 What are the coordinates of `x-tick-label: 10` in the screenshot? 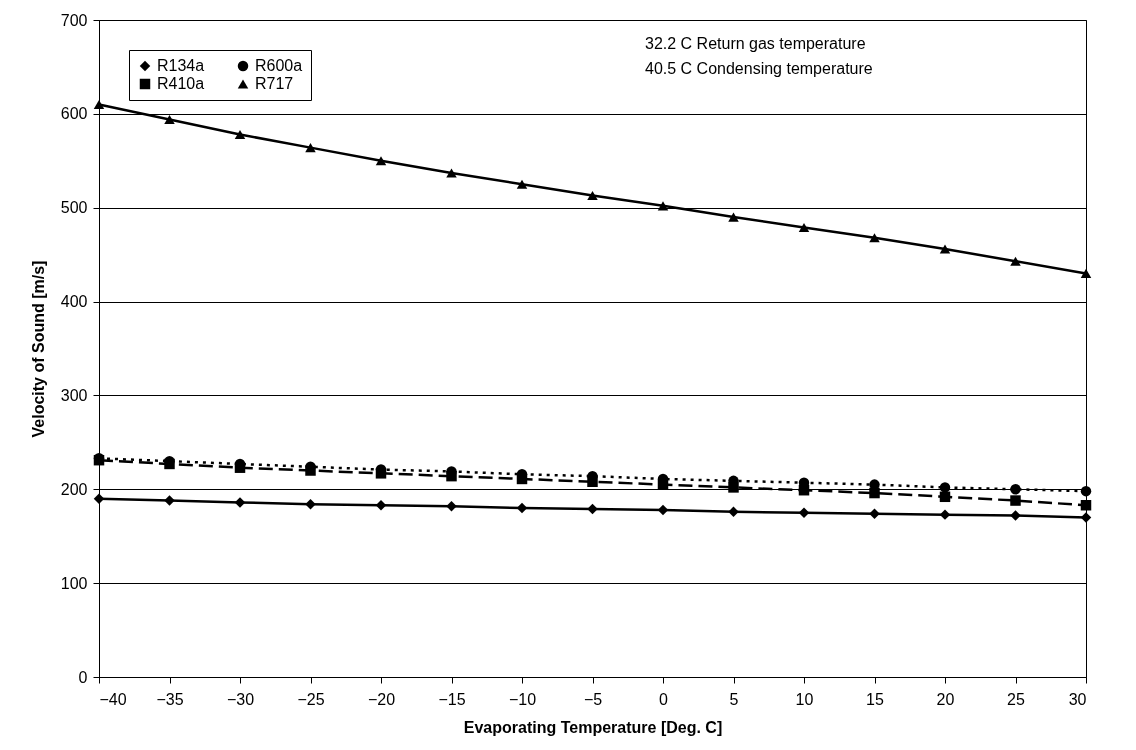 It's located at (804, 699).